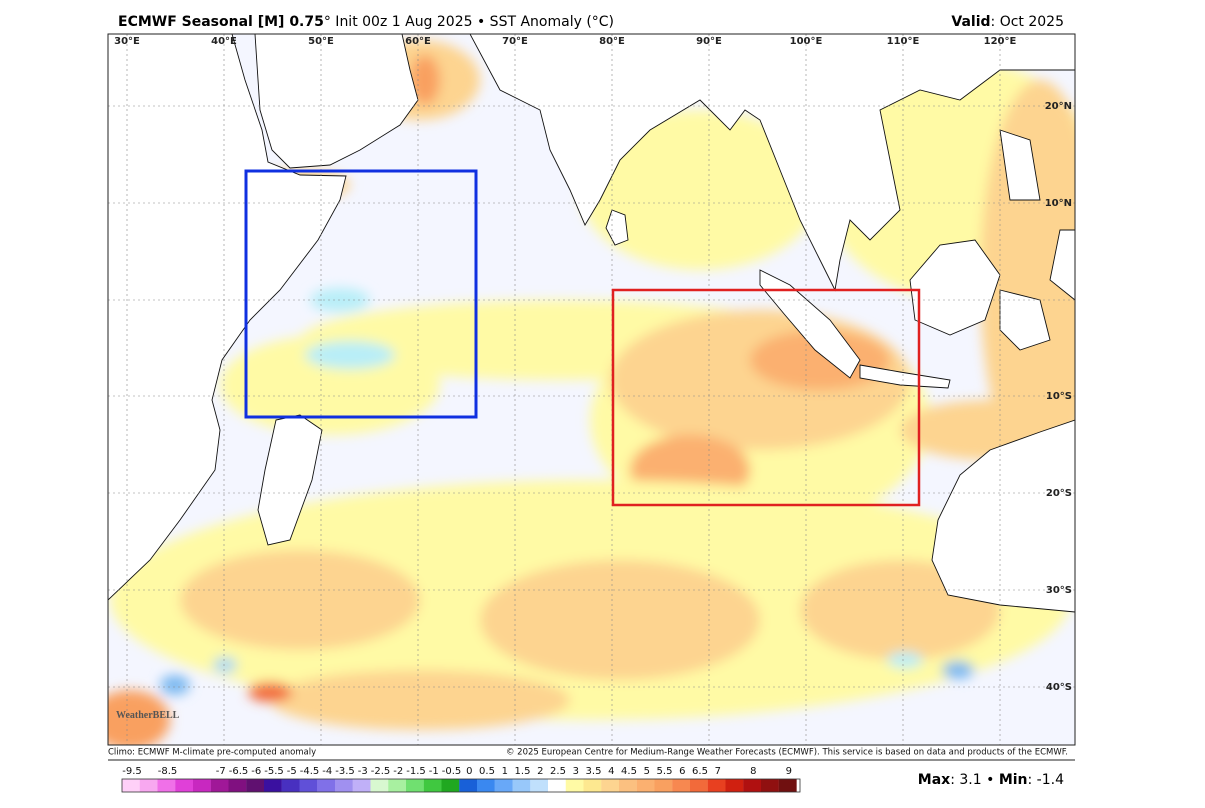 Image resolution: width=1205 pixels, height=808 pixels. I want to click on lat-label: 20°S, so click(1059, 493).